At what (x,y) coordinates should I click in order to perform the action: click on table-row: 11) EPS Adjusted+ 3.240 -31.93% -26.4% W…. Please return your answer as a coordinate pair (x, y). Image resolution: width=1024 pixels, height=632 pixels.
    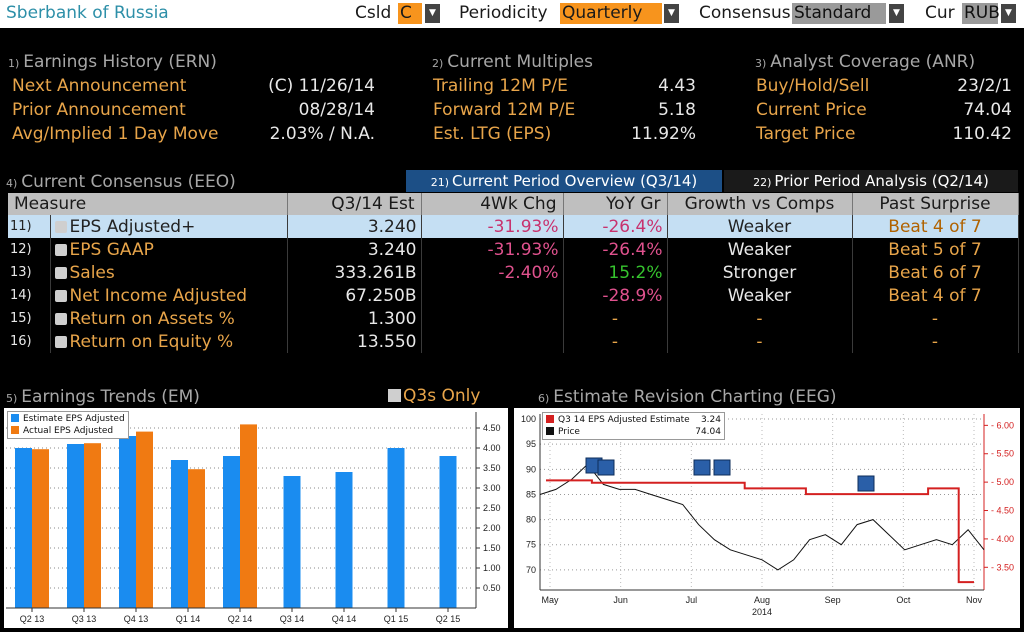
    Looking at the image, I should click on (513, 226).